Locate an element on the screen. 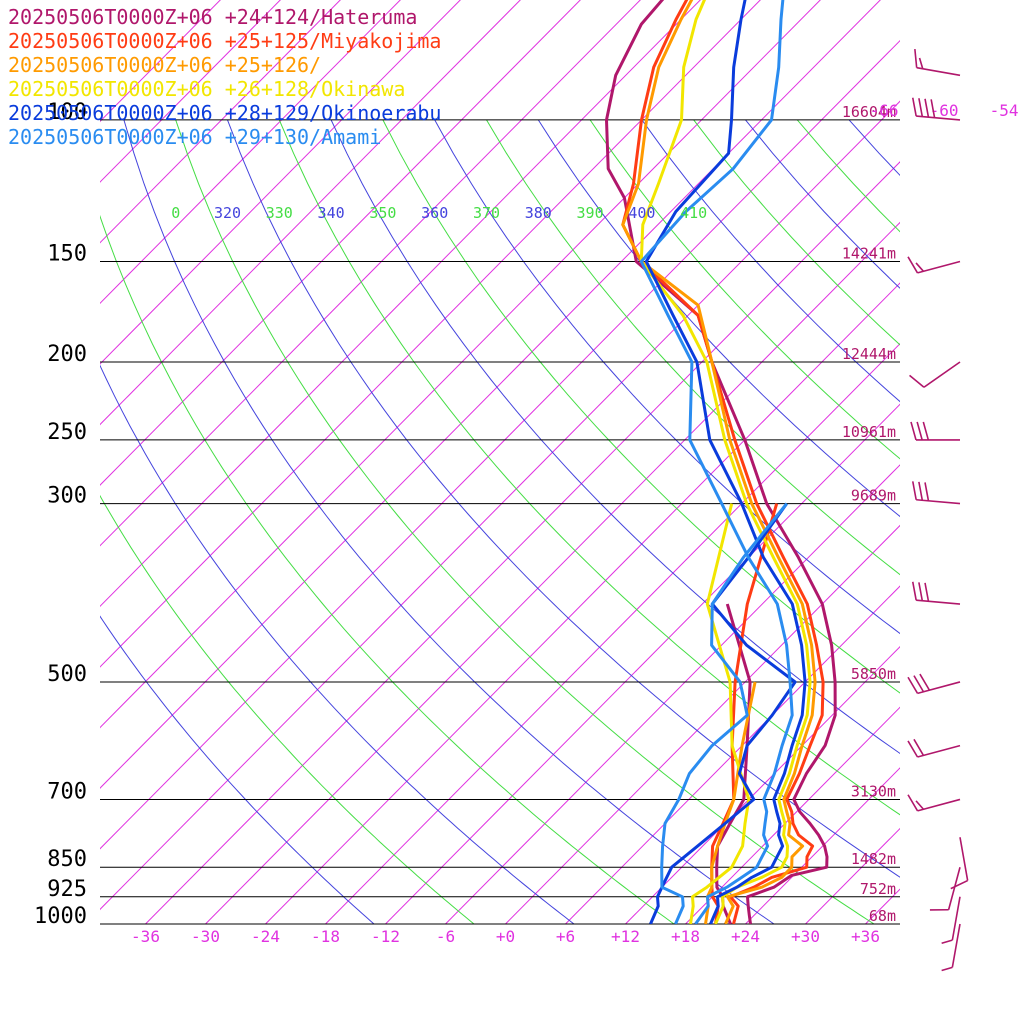 This screenshot has width=1024, height=1024. temperature-tick-label: -6 is located at coordinates (445, 936).